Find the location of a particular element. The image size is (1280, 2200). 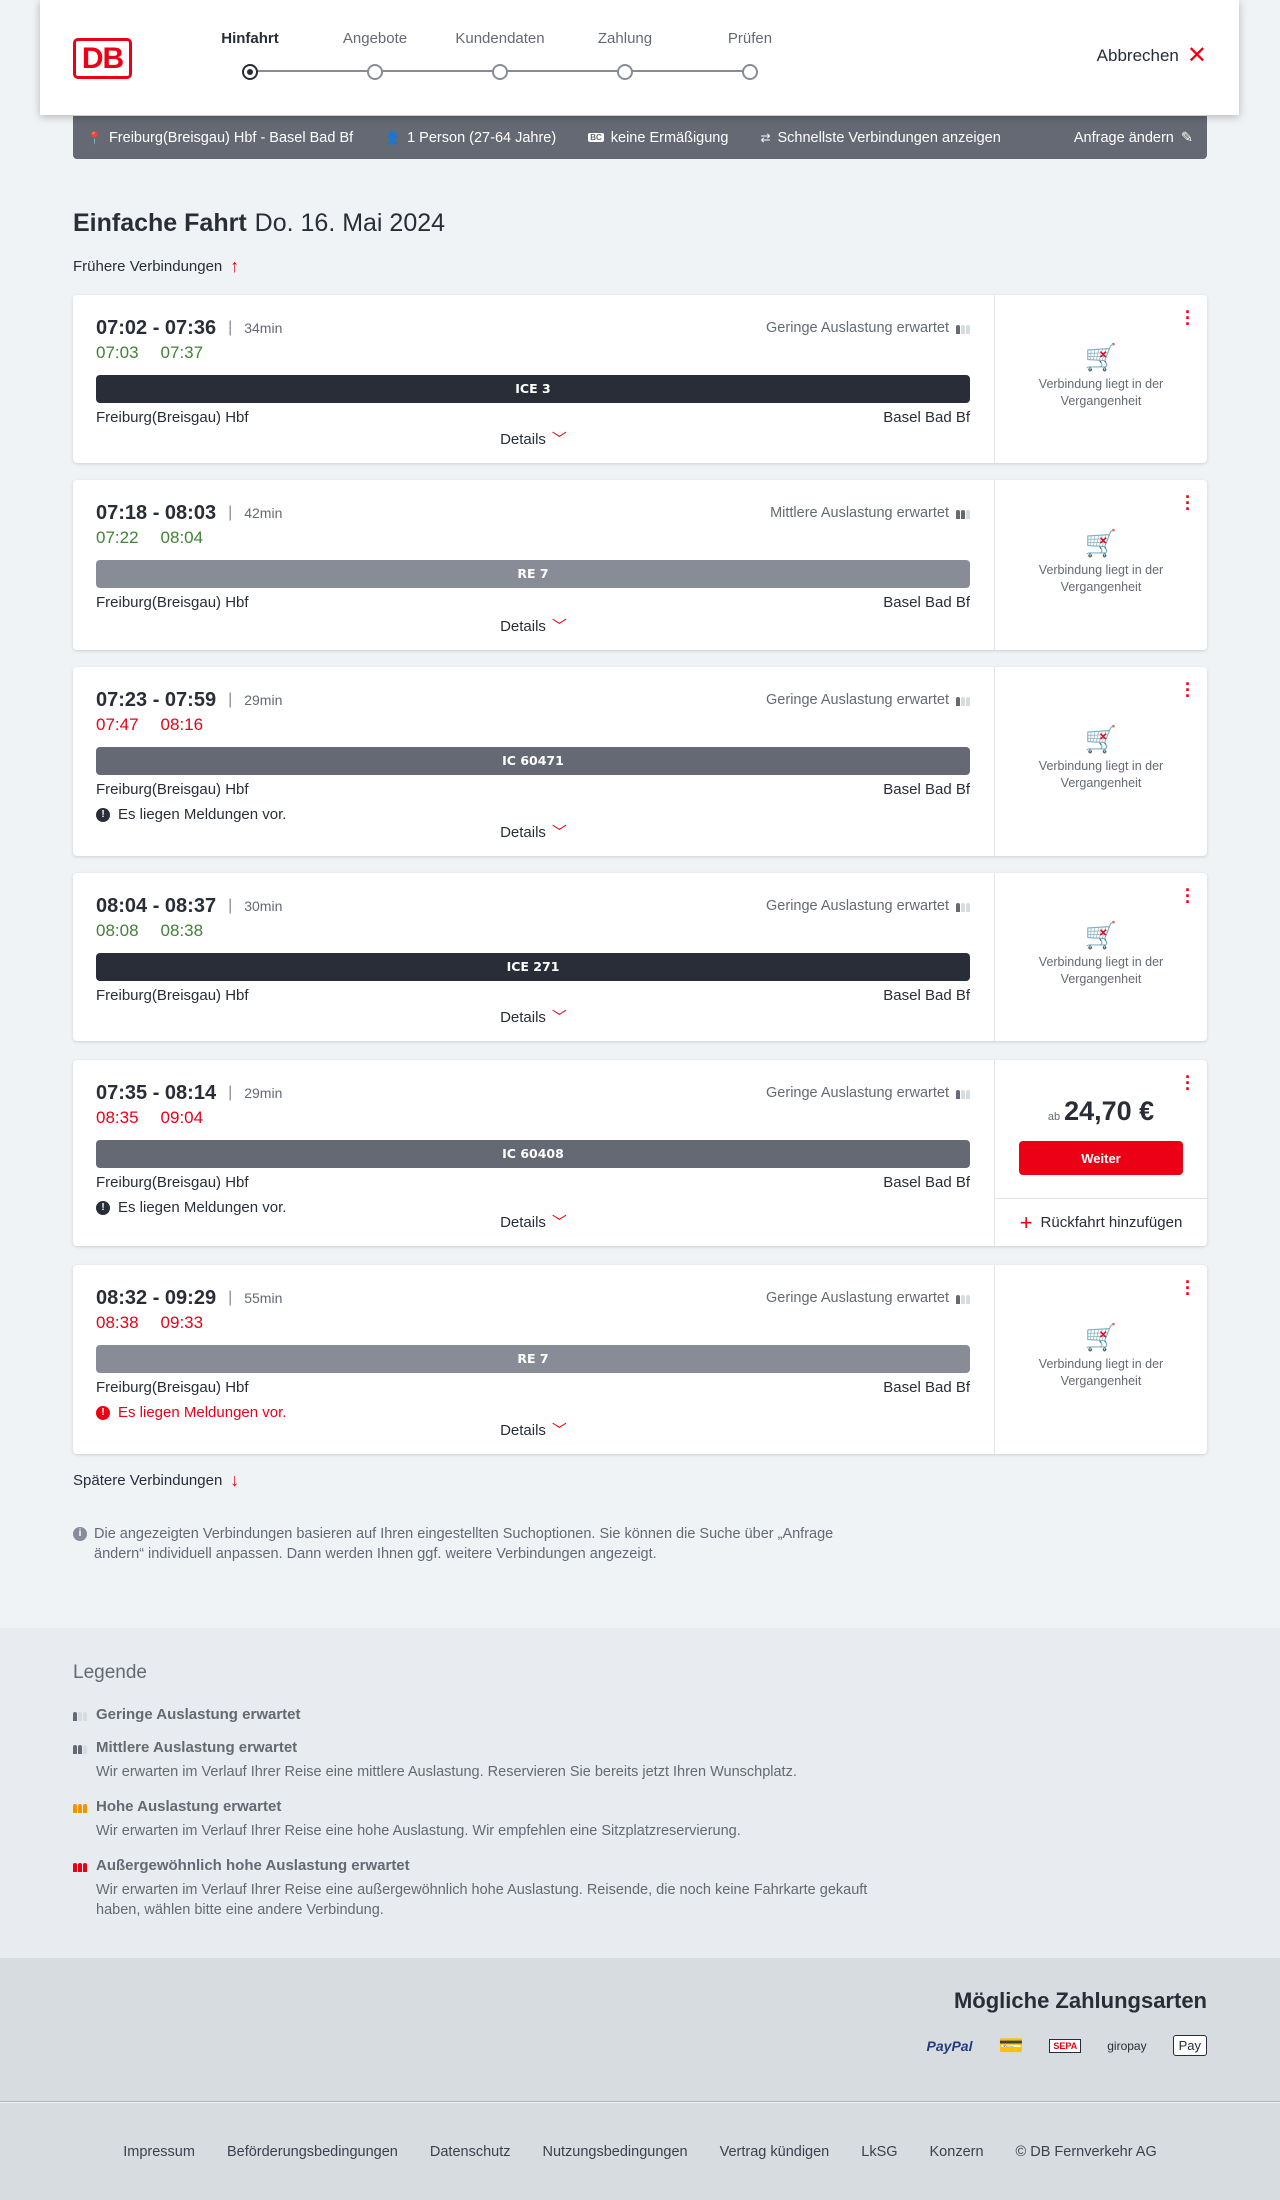

discount-text: keine Ermäßigung is located at coordinates (669, 137).